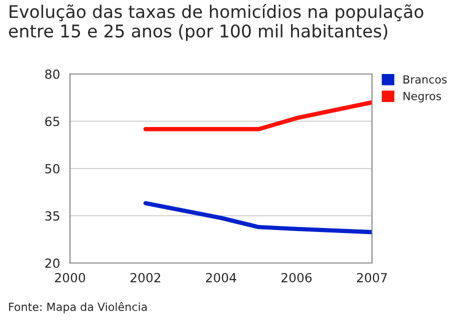  Describe the element at coordinates (372, 277) in the screenshot. I see `x-tick-label: 2007` at that location.